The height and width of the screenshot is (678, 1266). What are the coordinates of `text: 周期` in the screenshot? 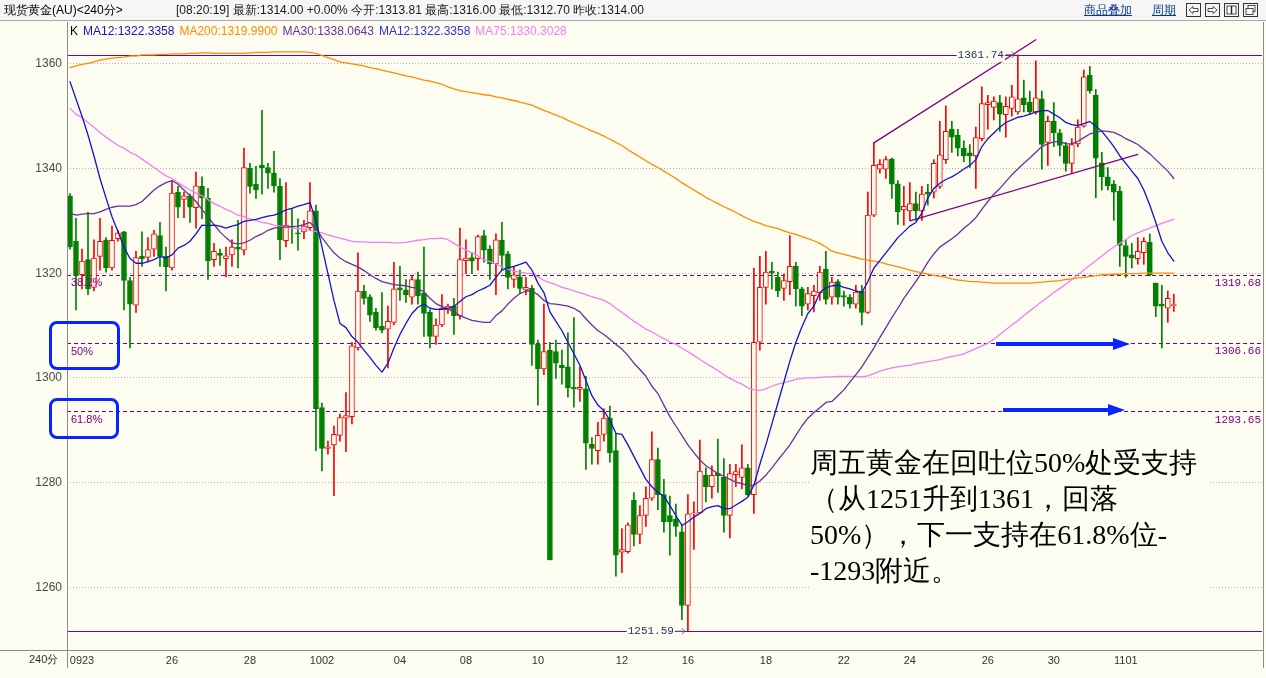 It's located at (1164, 10).